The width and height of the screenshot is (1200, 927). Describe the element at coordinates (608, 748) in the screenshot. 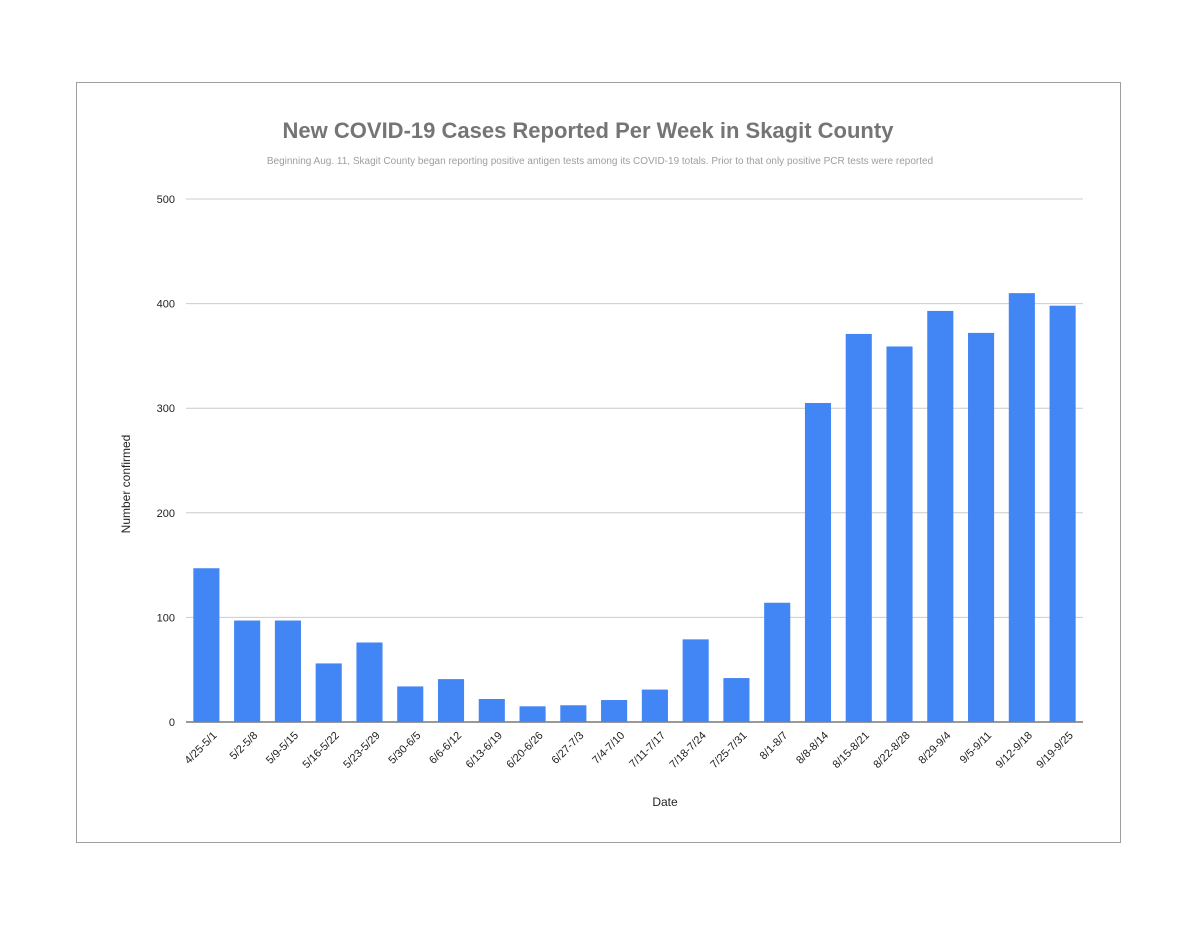

I see `x-tick-label: 7/4-7/10` at that location.